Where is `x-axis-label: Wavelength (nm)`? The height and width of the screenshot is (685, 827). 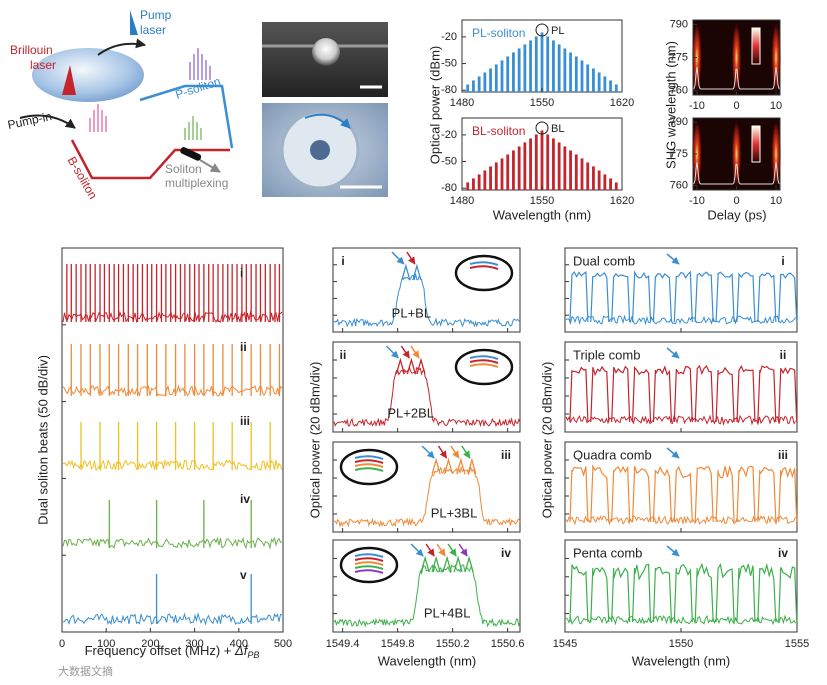
x-axis-label: Wavelength (nm) is located at coordinates (681, 660).